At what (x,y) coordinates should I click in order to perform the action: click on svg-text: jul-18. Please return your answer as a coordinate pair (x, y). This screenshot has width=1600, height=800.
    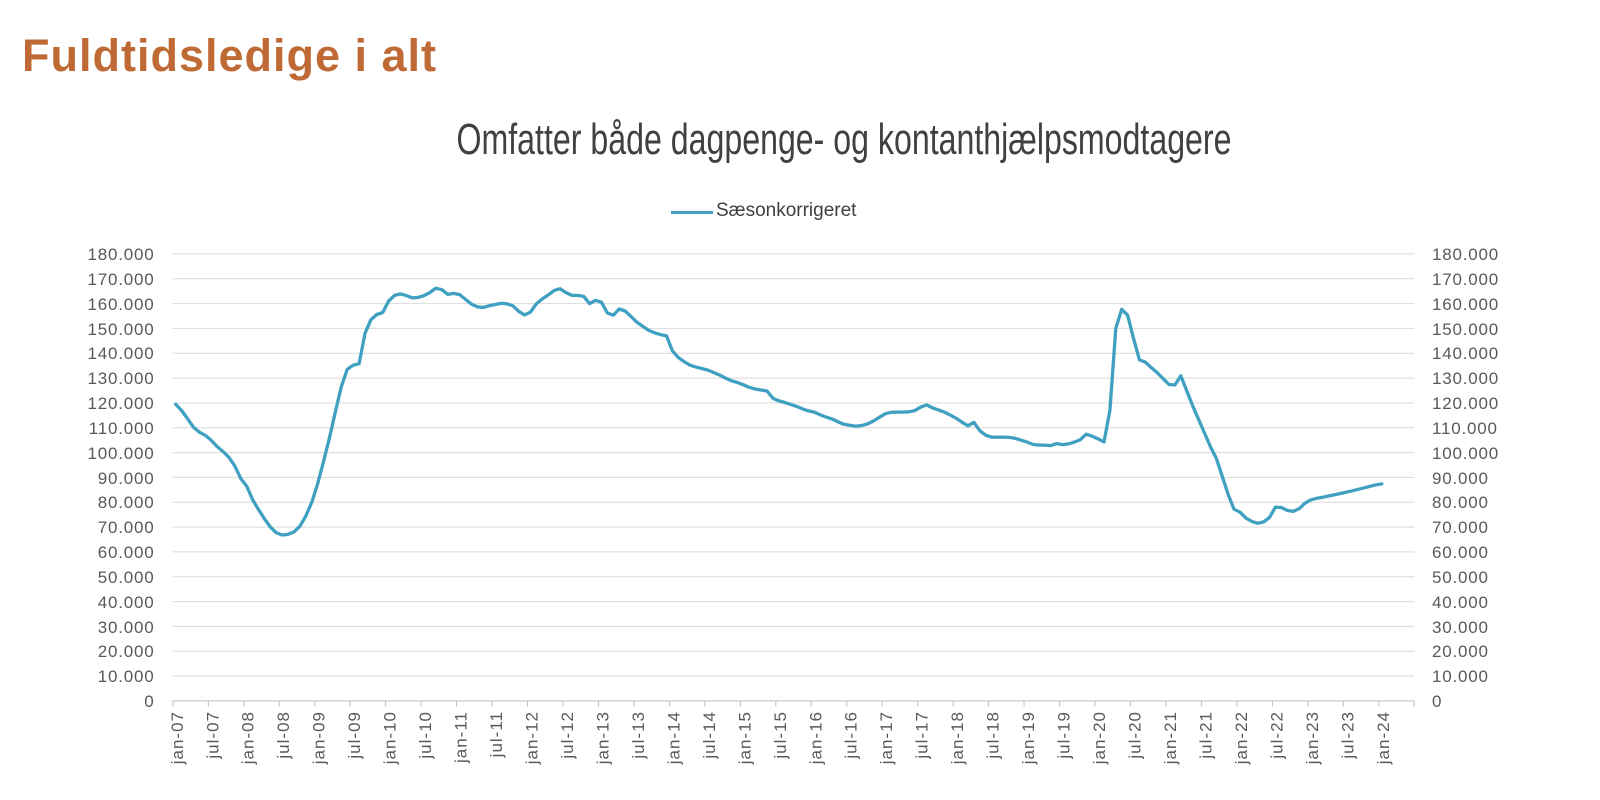
    Looking at the image, I should click on (993, 735).